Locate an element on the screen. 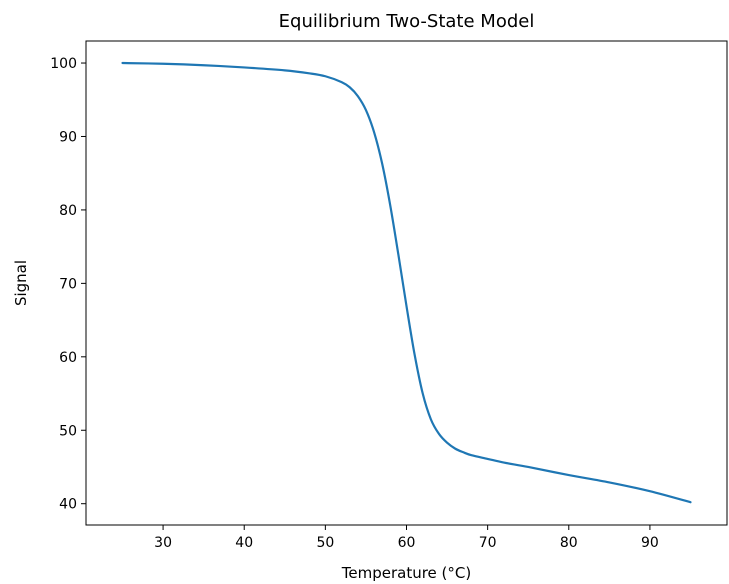  x-tick-label: 80 is located at coordinates (569, 543).